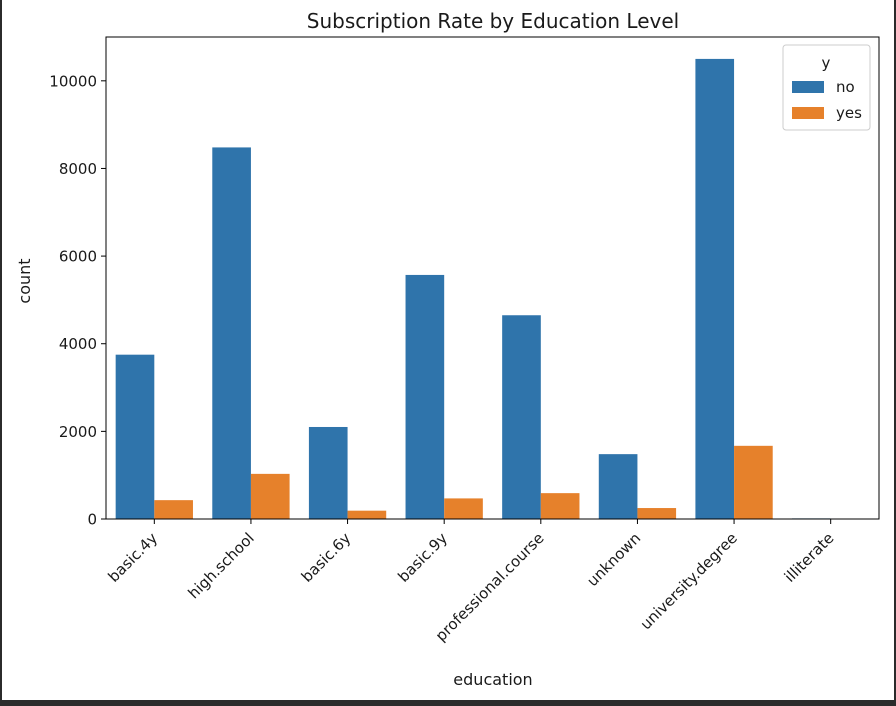 The width and height of the screenshot is (896, 706). Describe the element at coordinates (78, 432) in the screenshot. I see `y-tick-label: 2000` at that location.